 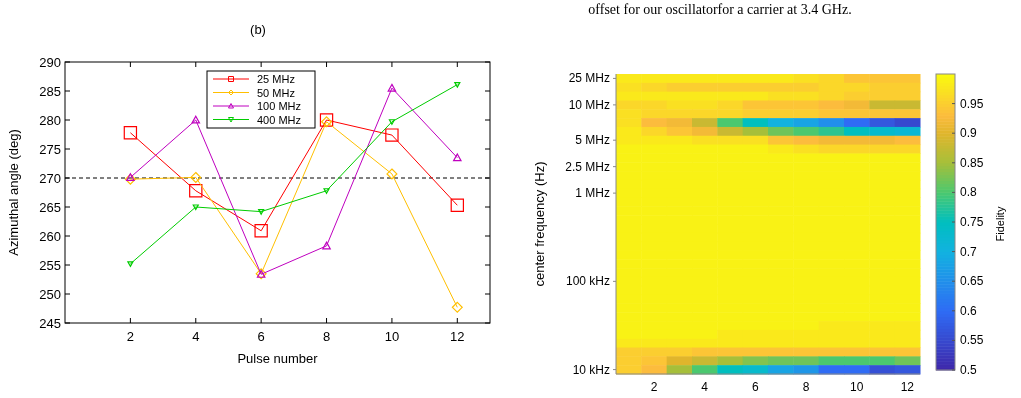 What do you see at coordinates (50, 294) in the screenshot?
I see `y-tick-label: 250` at bounding box center [50, 294].